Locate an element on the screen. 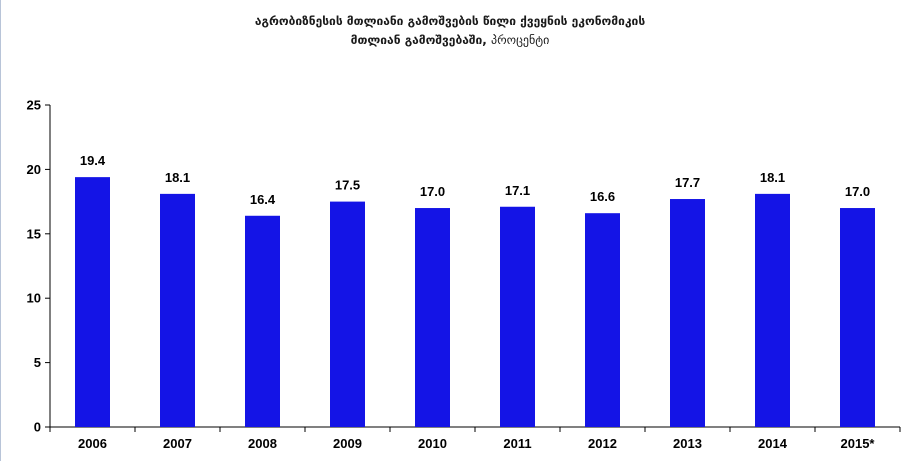 The height and width of the screenshot is (461, 907). chart-title-unit: პროცენტი is located at coordinates (520, 40).